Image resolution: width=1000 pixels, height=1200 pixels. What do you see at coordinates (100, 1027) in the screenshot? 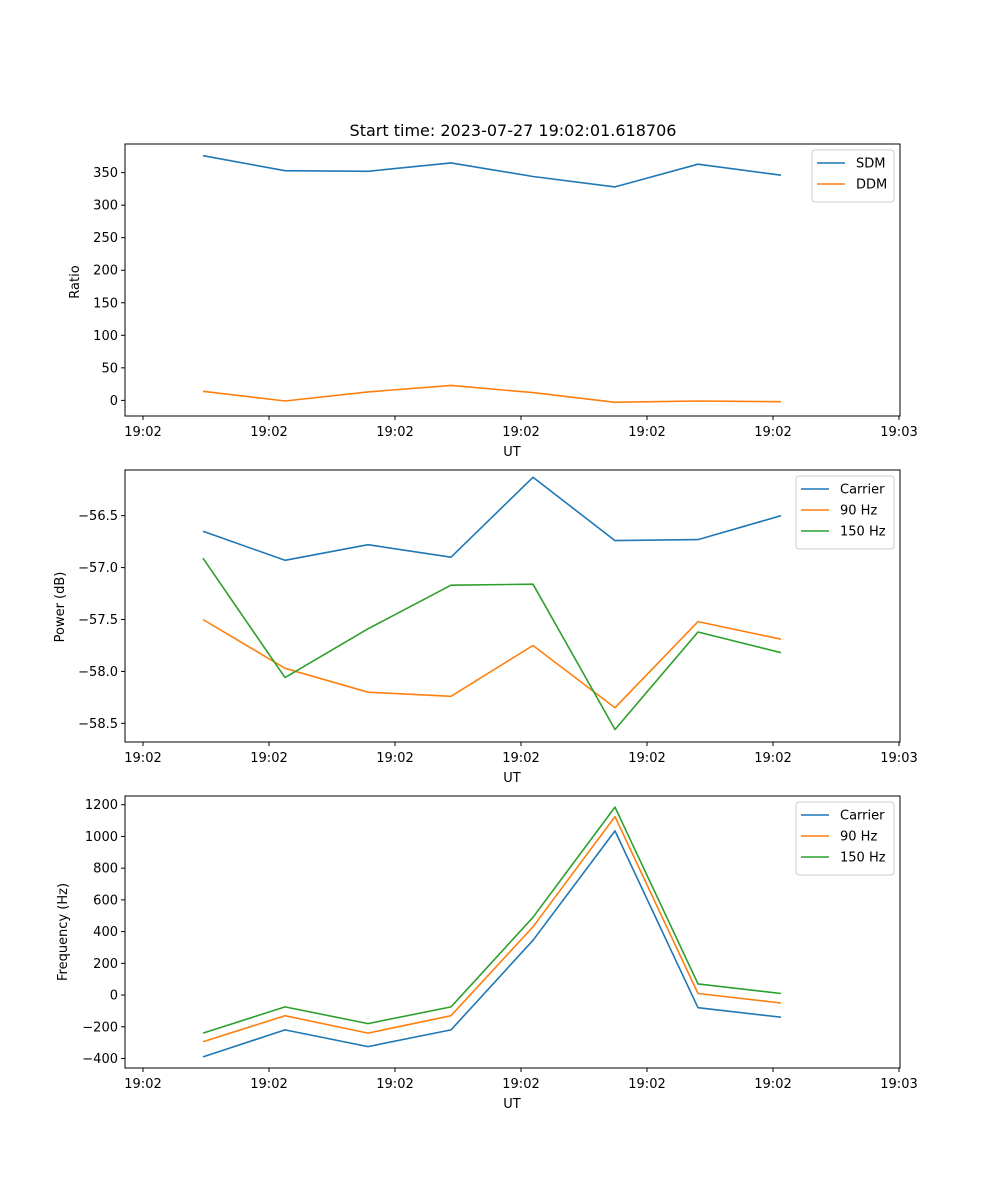
I see `y-tick-label: −200` at bounding box center [100, 1027].